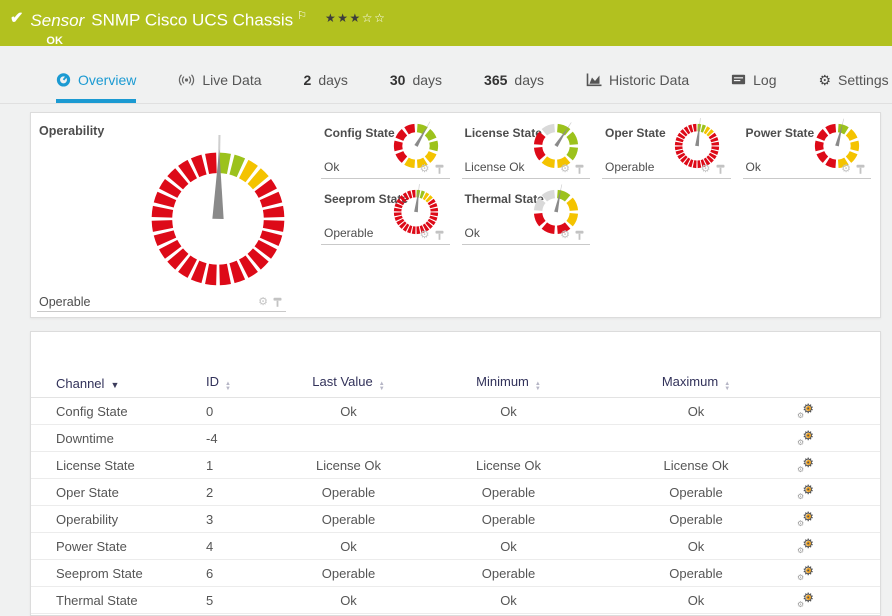 The width and height of the screenshot is (892, 616). Describe the element at coordinates (514, 81) in the screenshot. I see `tab-365-days: 365 days` at that location.